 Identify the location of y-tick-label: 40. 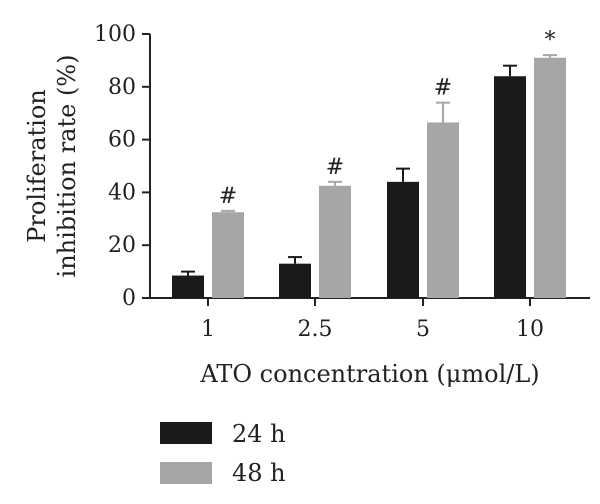
(122, 192).